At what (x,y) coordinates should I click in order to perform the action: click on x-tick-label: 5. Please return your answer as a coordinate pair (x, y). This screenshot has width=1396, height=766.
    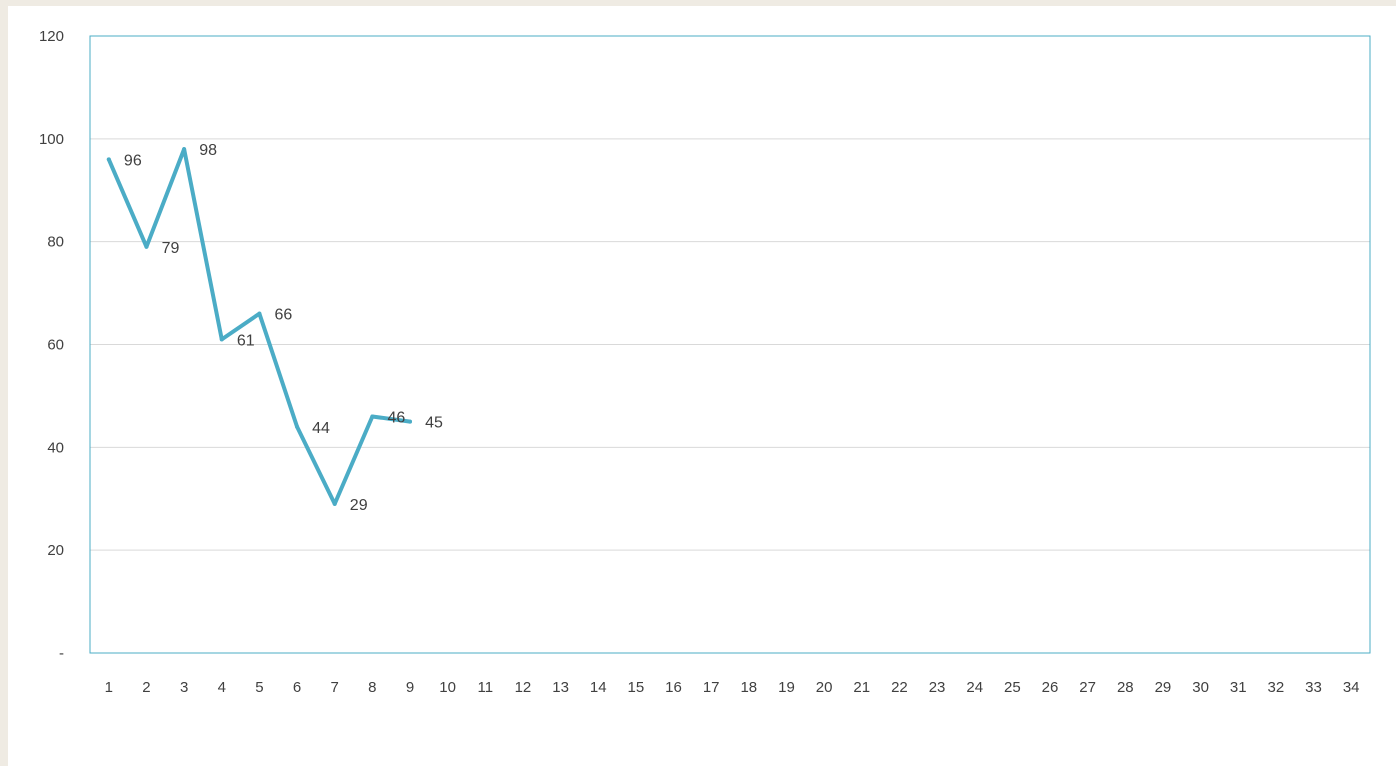
    Looking at the image, I should click on (259, 687).